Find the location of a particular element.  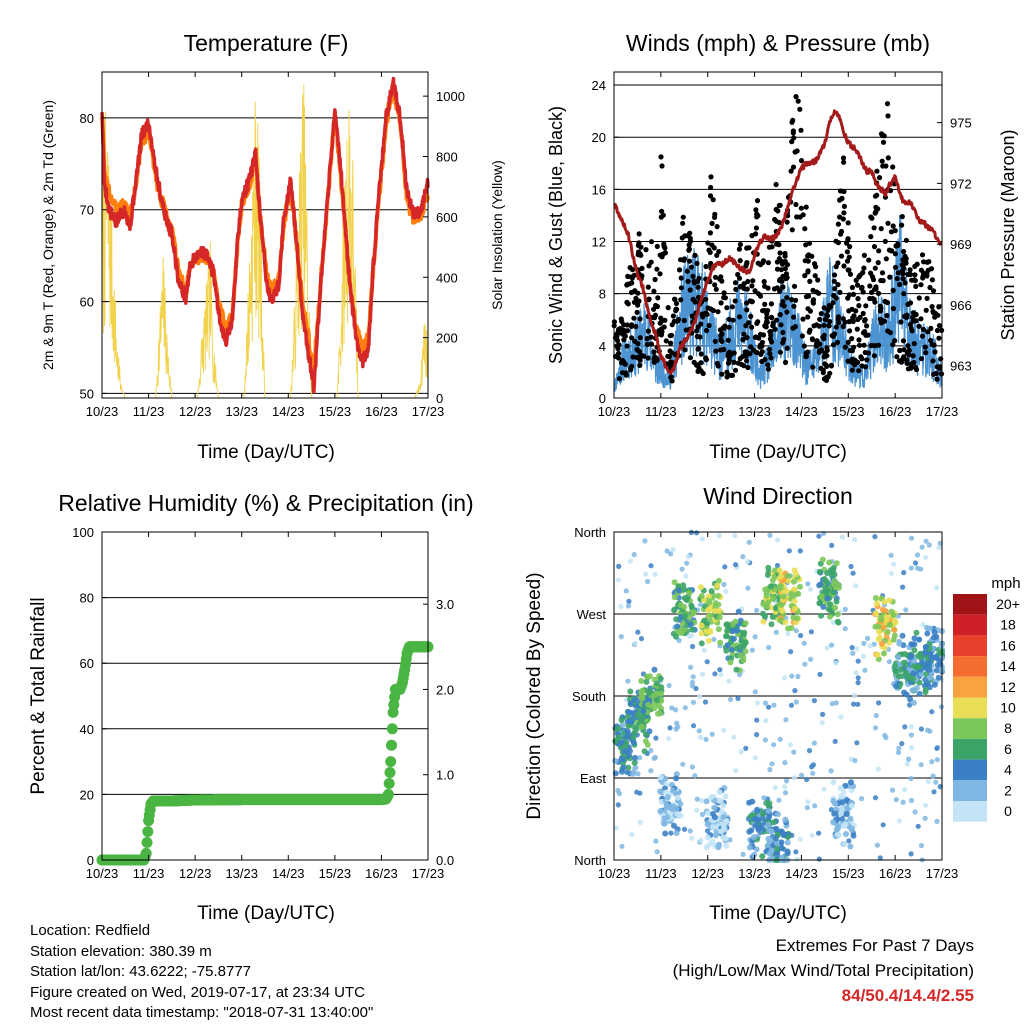

x-tick-label: 16/23 is located at coordinates (895, 873).